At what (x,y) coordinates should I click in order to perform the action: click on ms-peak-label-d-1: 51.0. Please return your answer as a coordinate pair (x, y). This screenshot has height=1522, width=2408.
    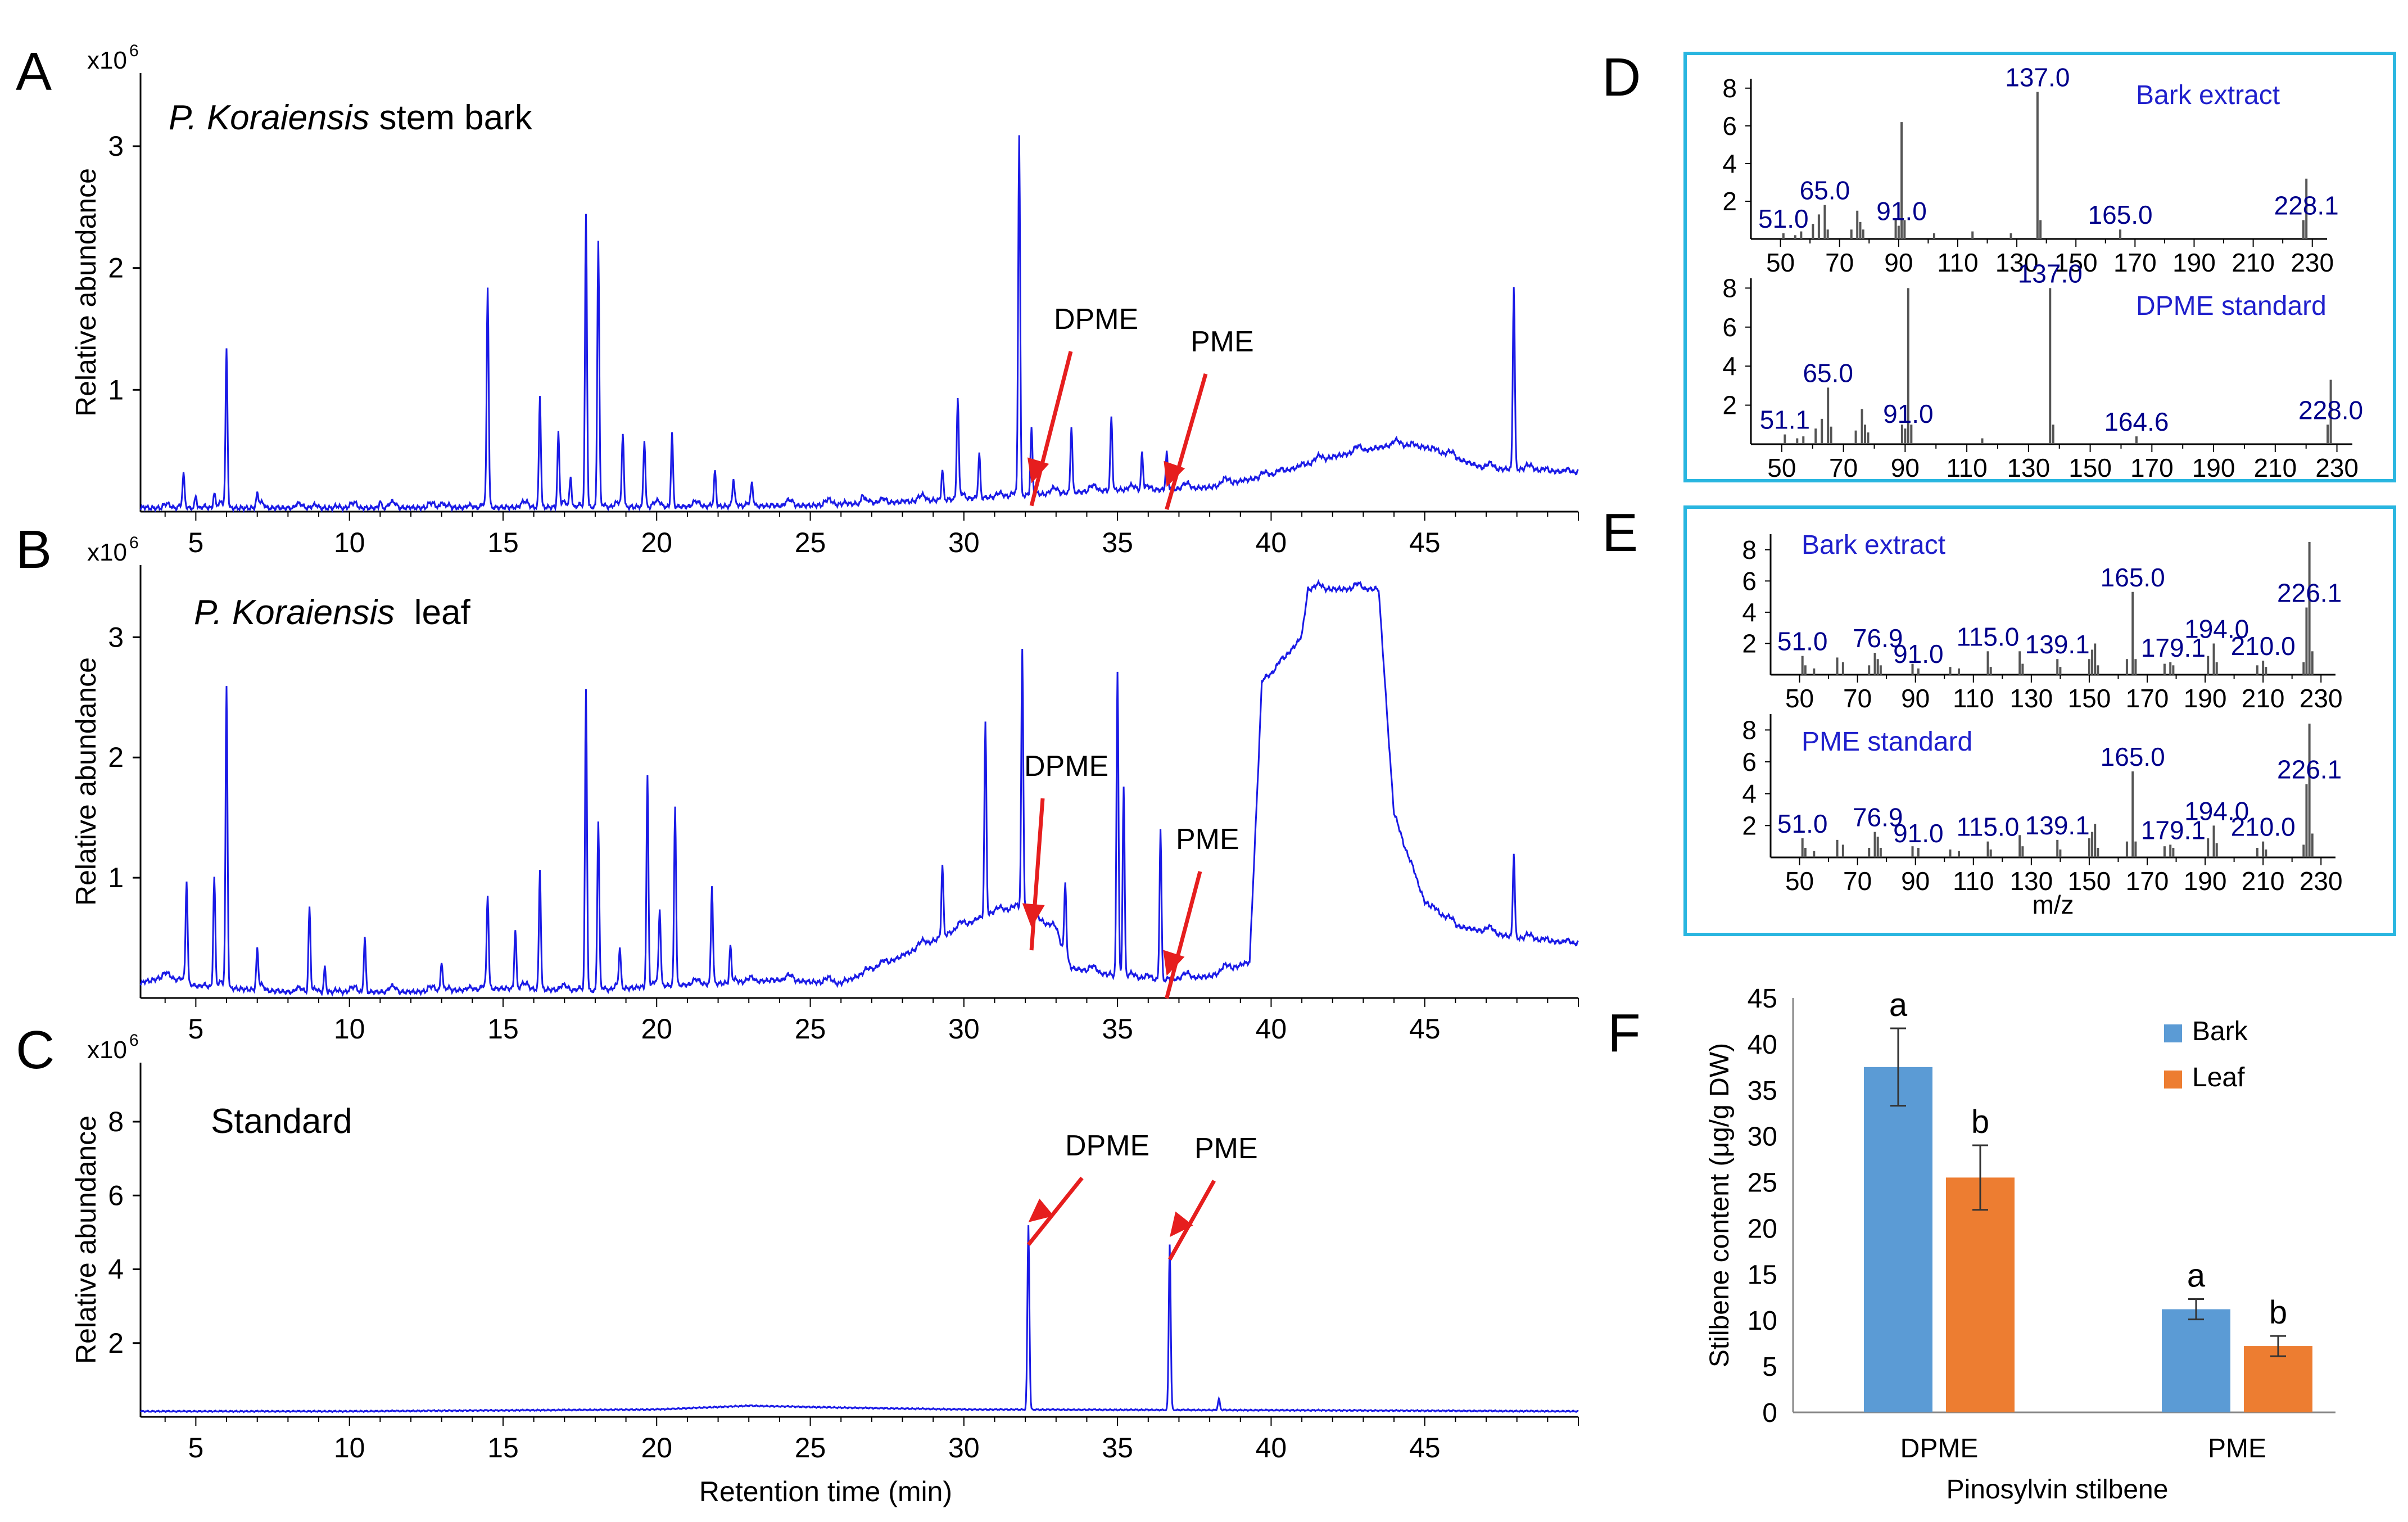
    Looking at the image, I should click on (1783, 218).